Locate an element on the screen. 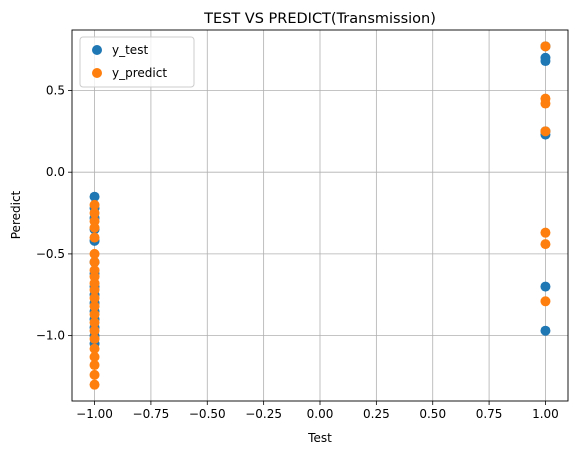 The width and height of the screenshot is (578, 455). legend: y_test y_predict is located at coordinates (137, 62).